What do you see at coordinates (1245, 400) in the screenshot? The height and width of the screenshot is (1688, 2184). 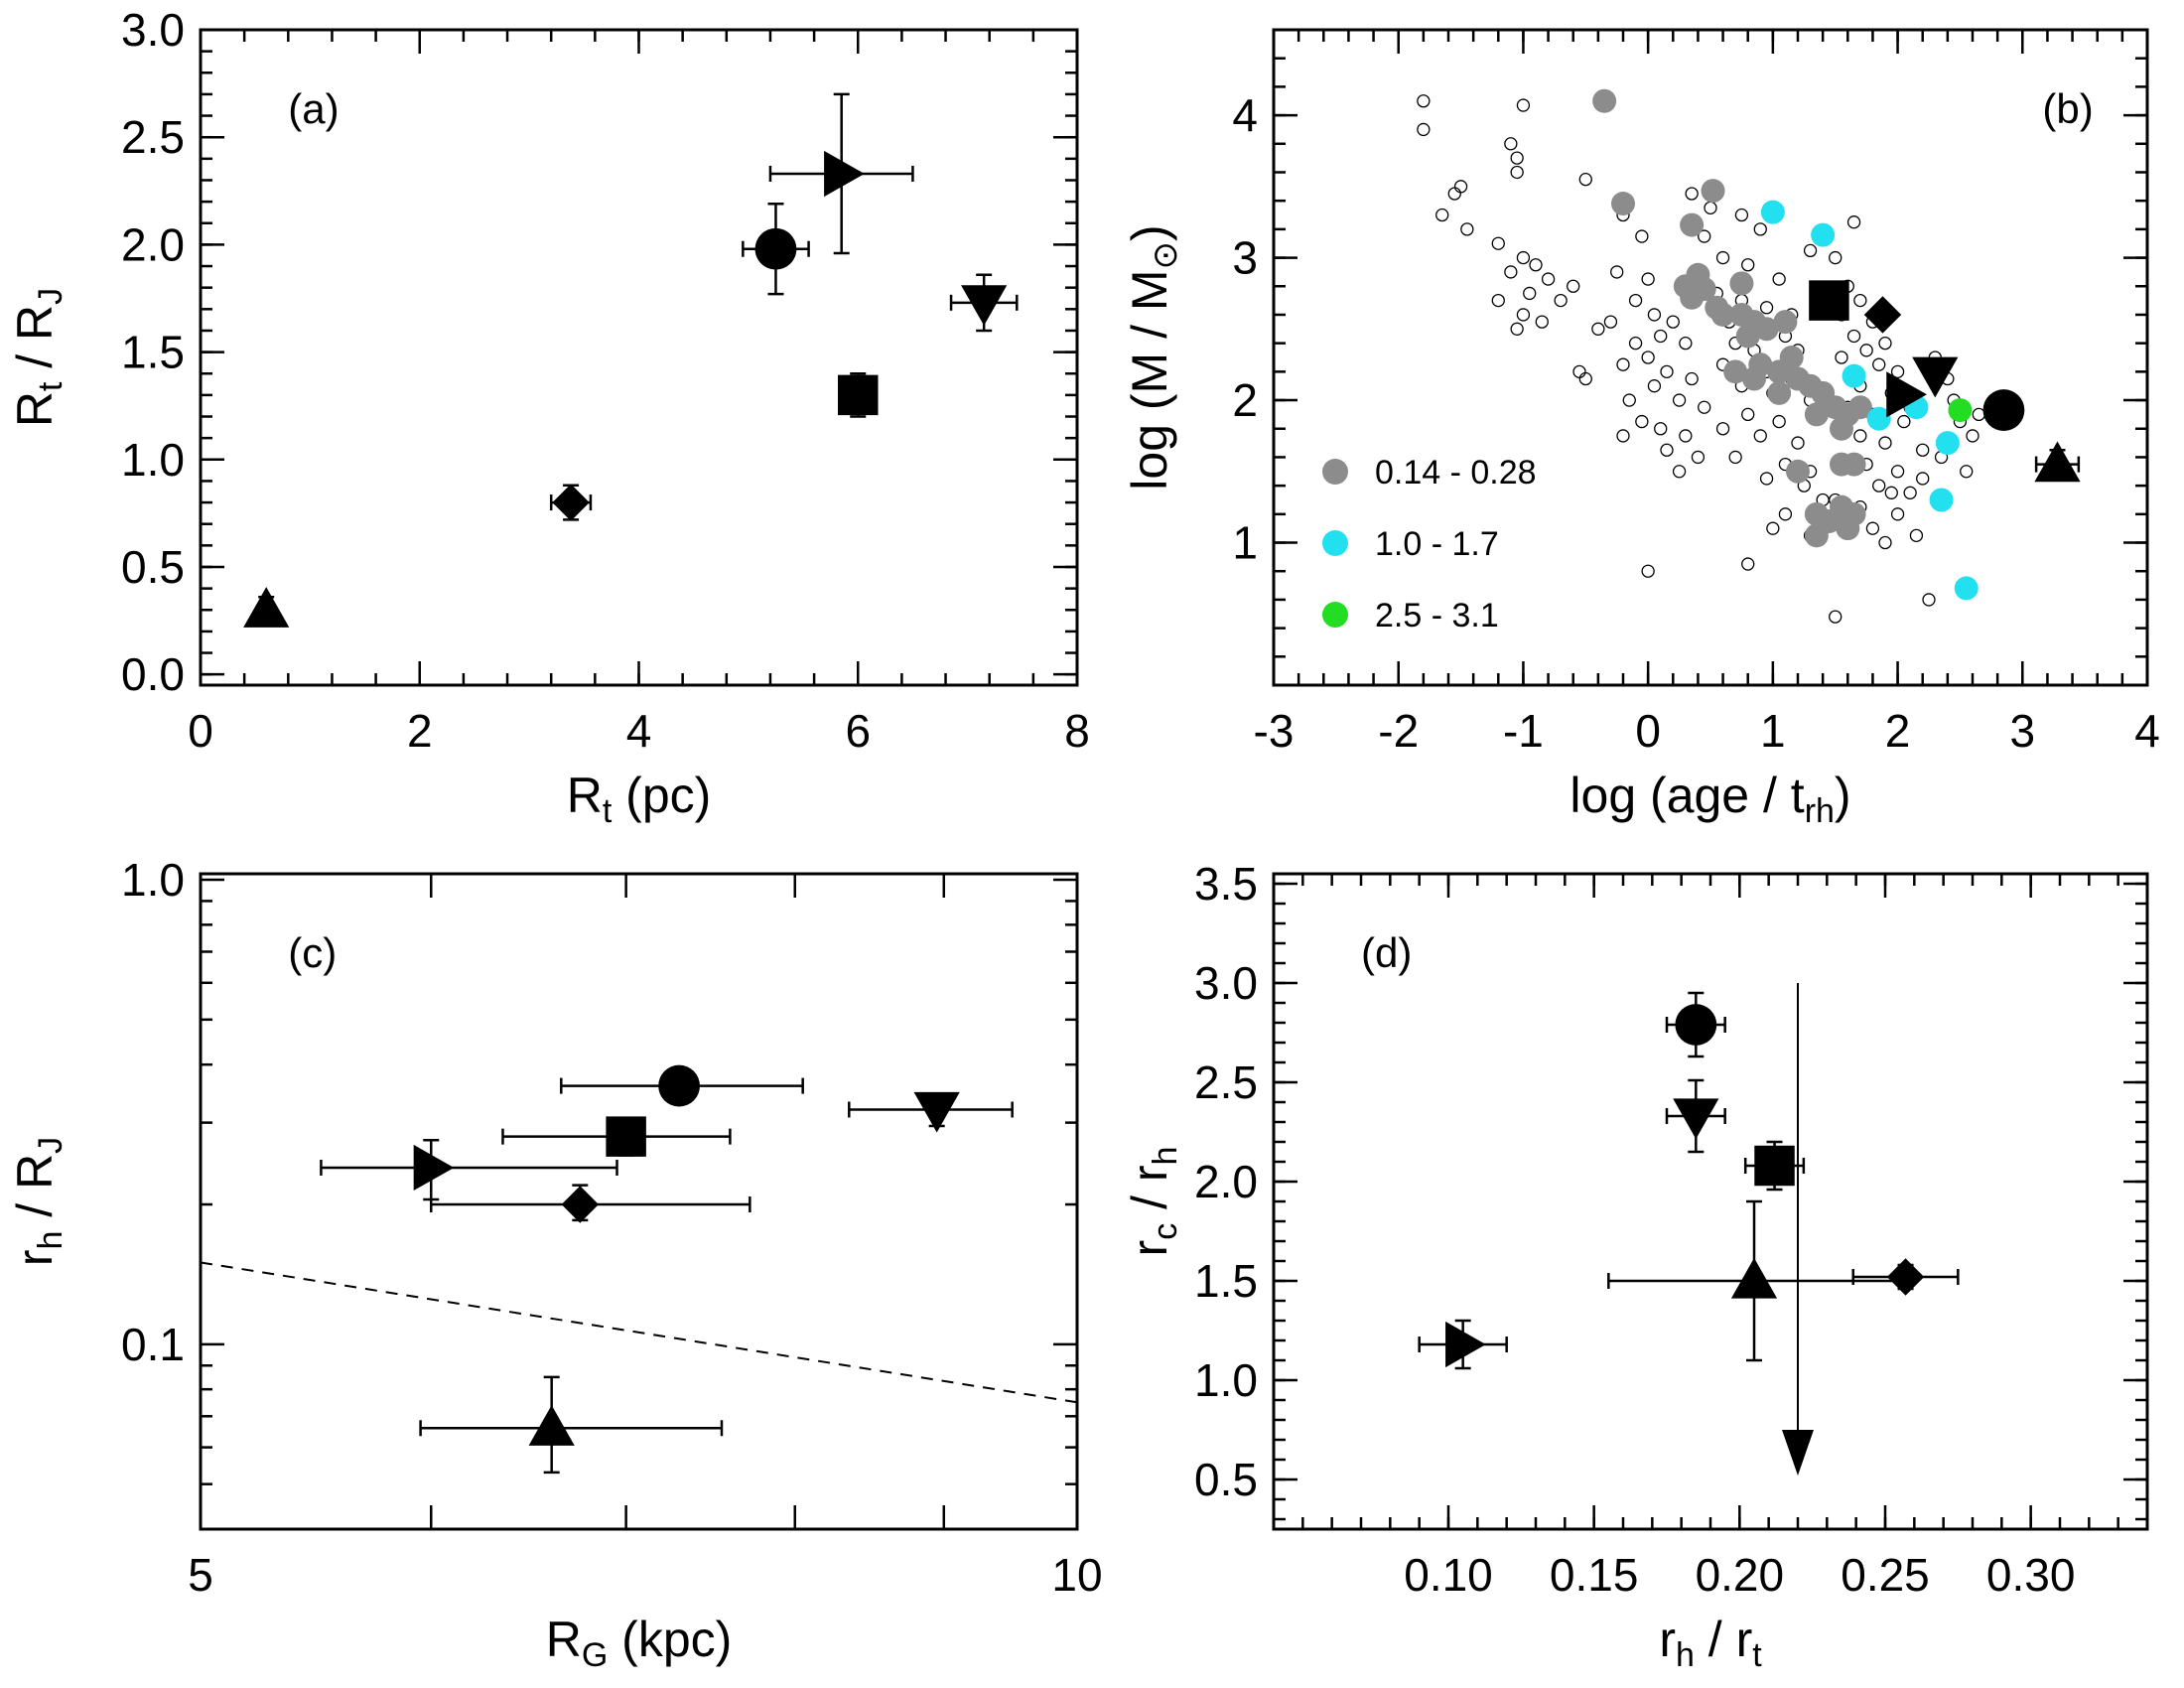 I see `y-tick-label: 2` at bounding box center [1245, 400].